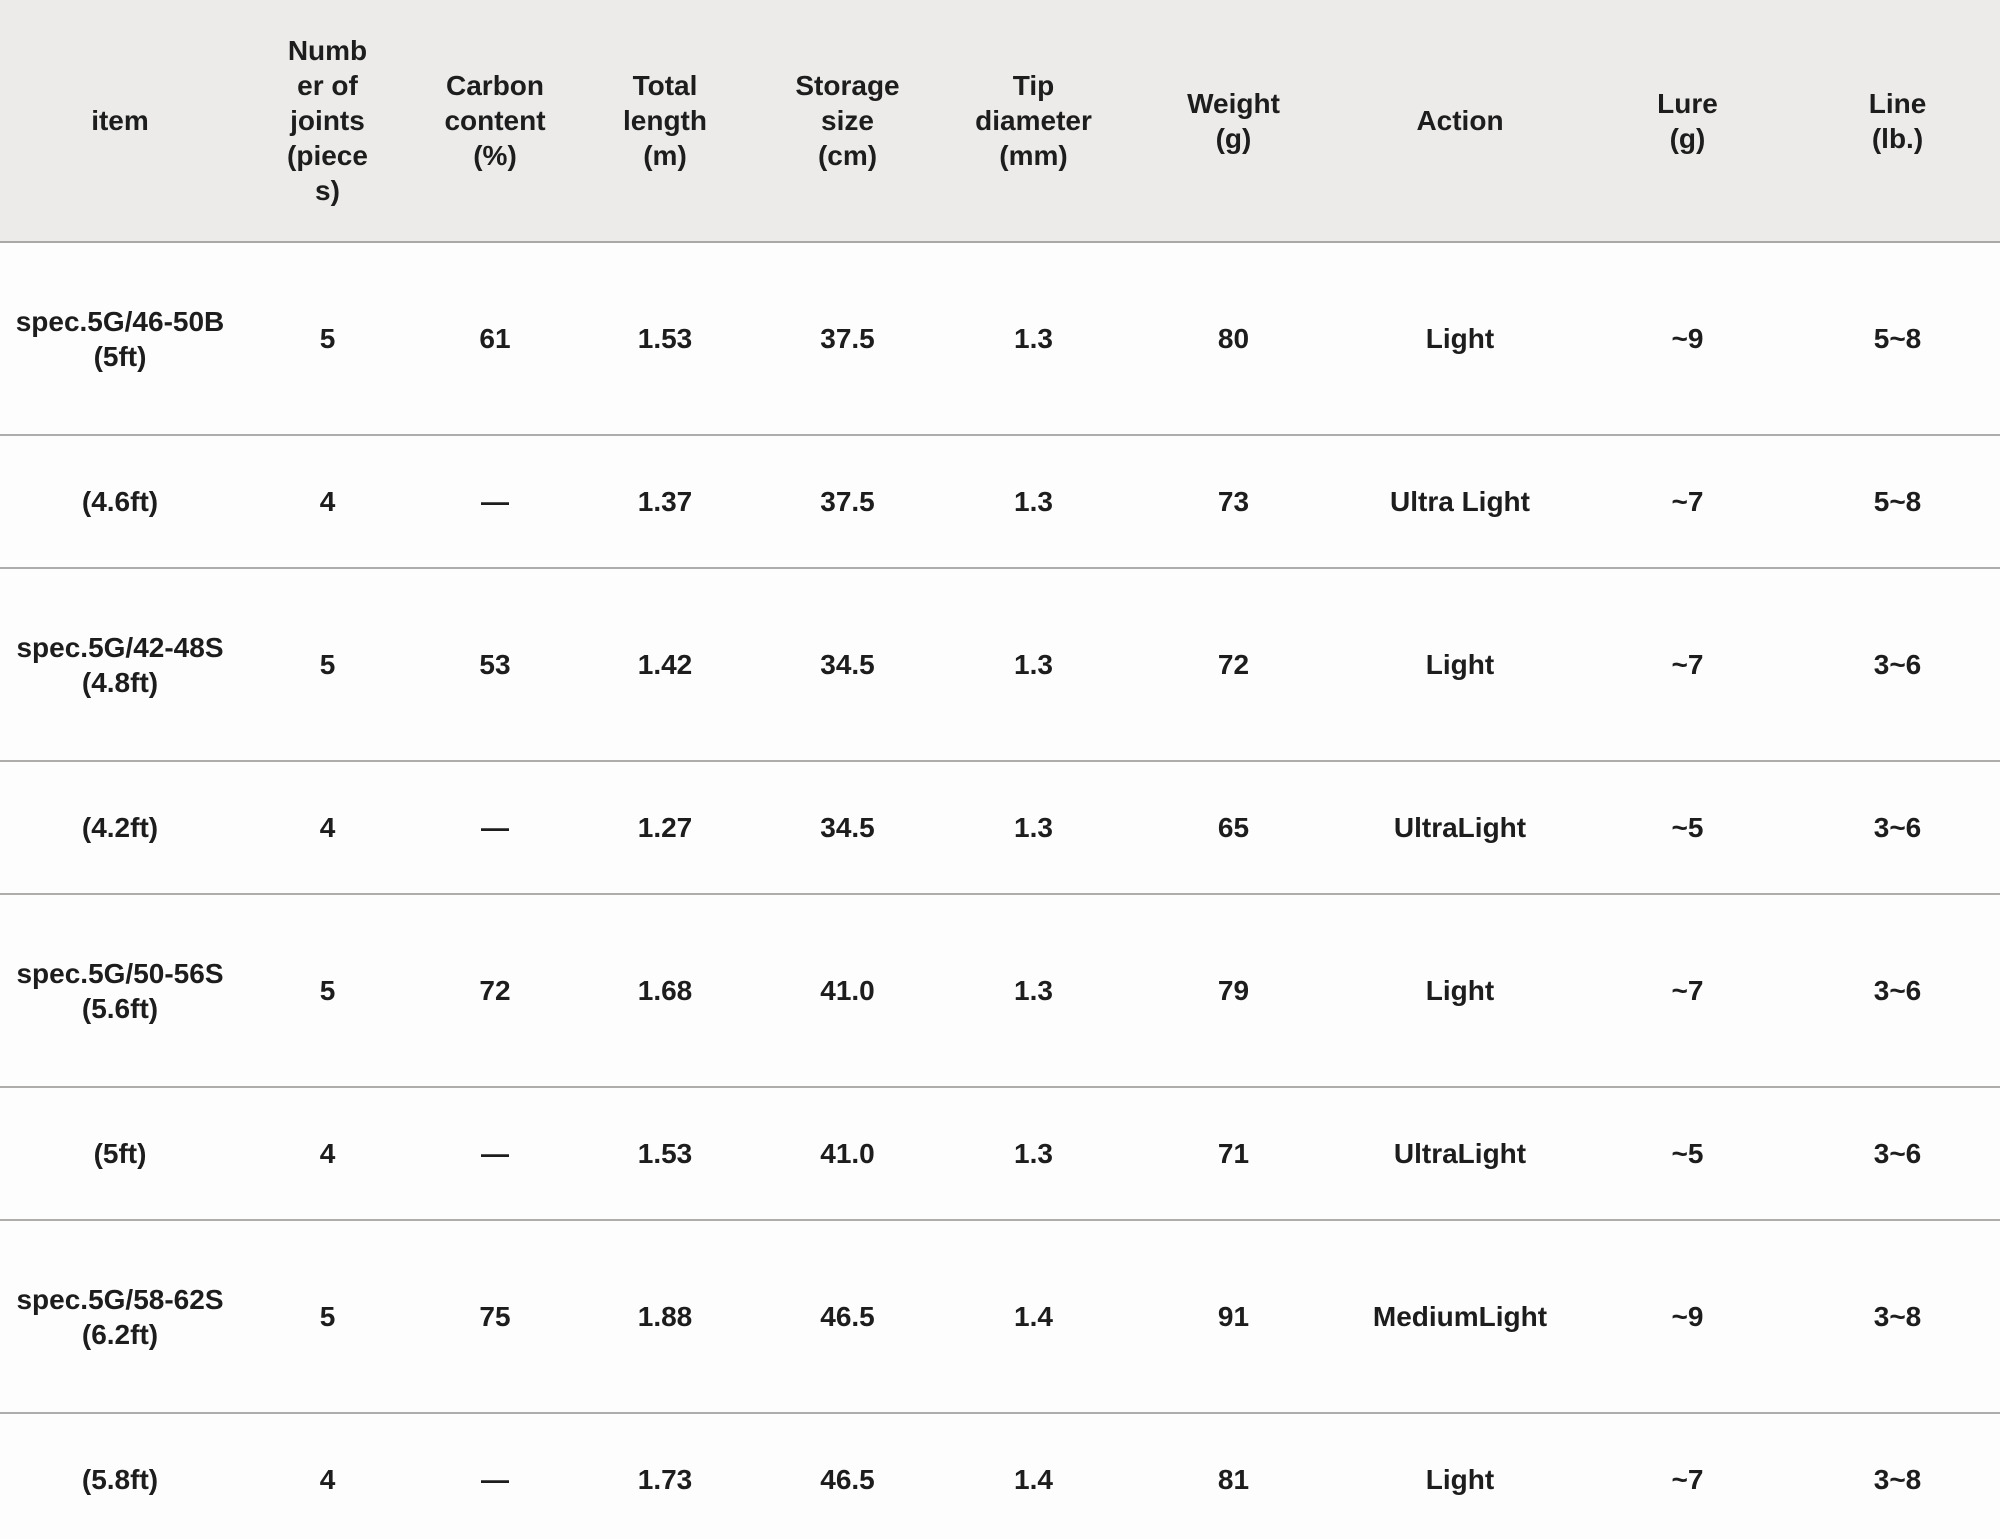  I want to click on cell-total-length: 1.27, so click(665, 828).